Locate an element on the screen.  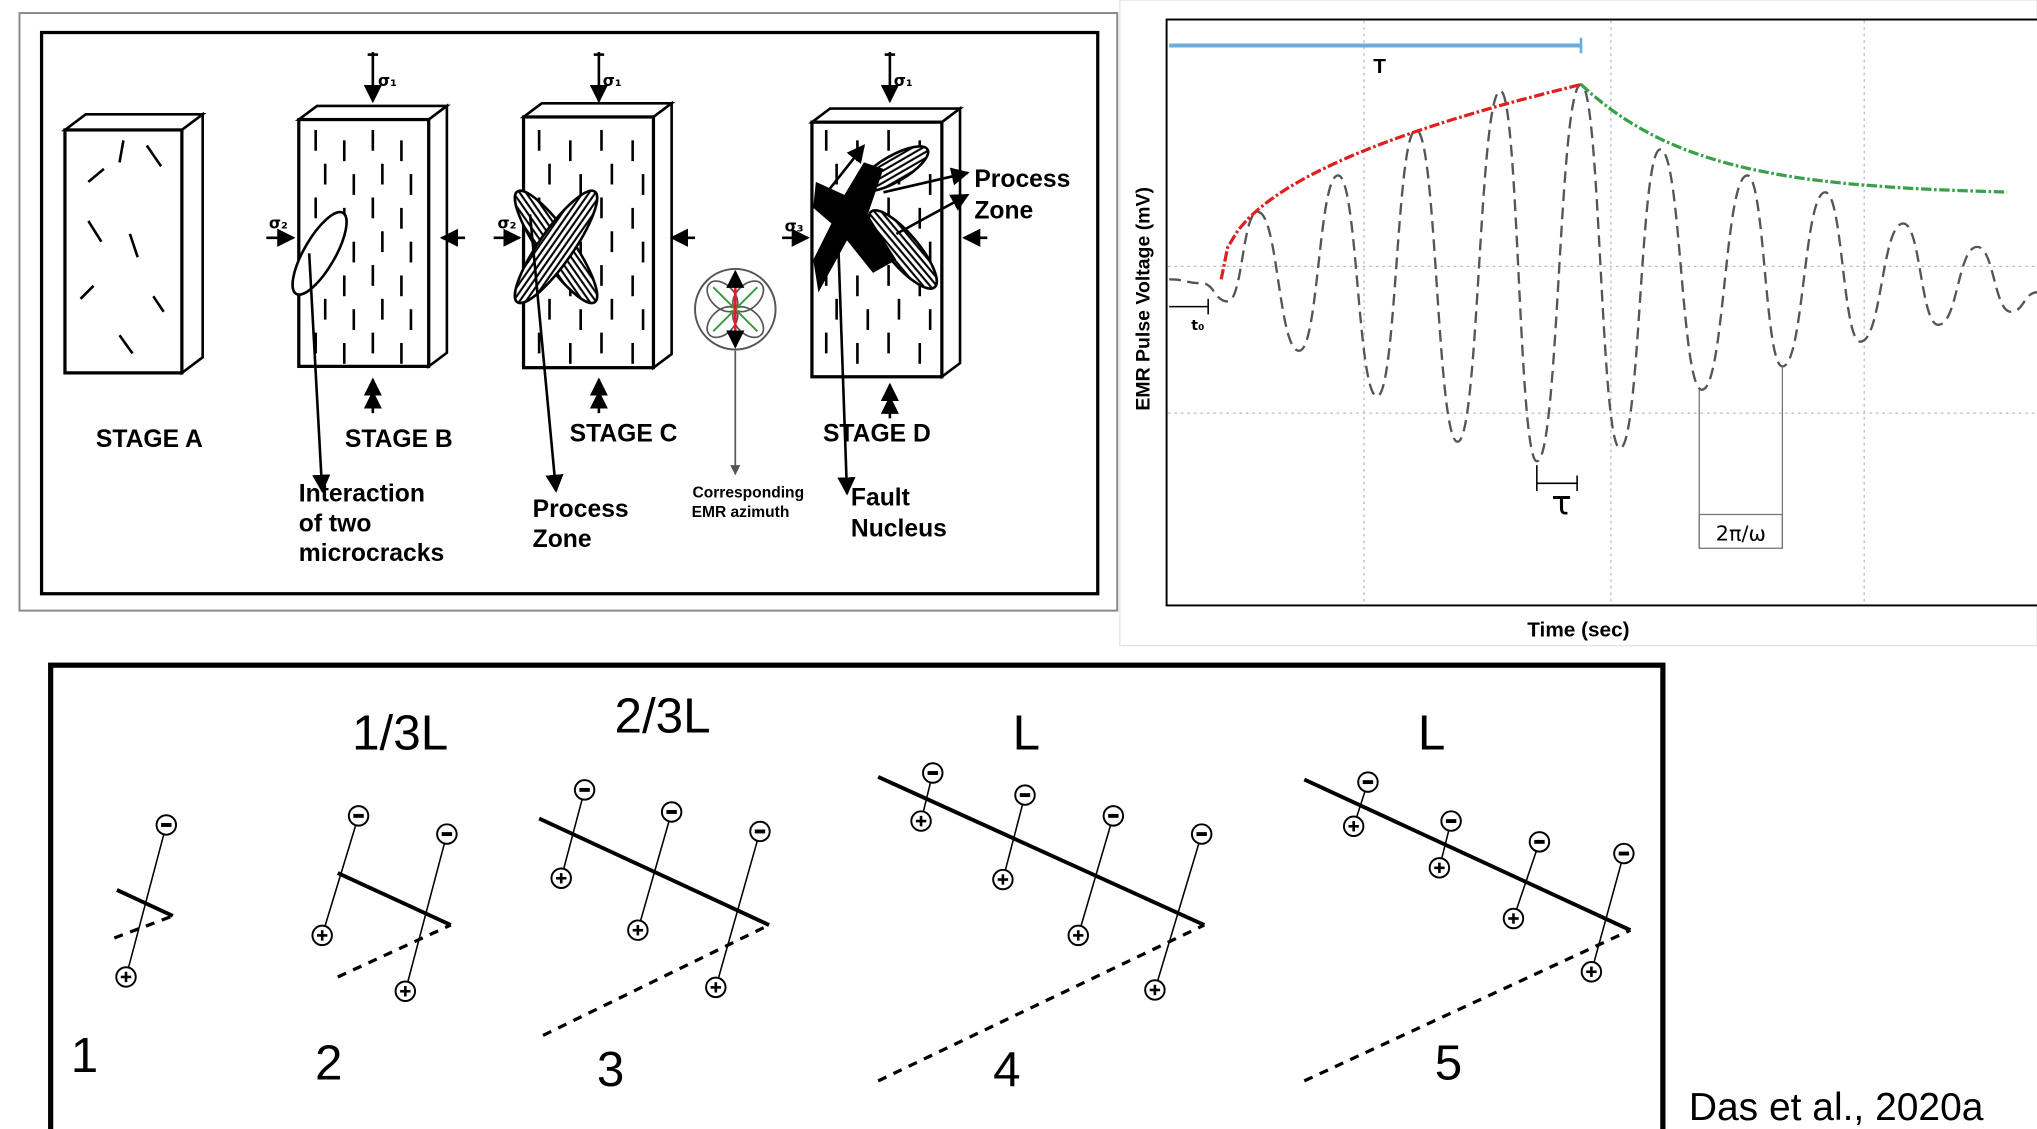
annotation: EMR azimuth is located at coordinates (741, 512).